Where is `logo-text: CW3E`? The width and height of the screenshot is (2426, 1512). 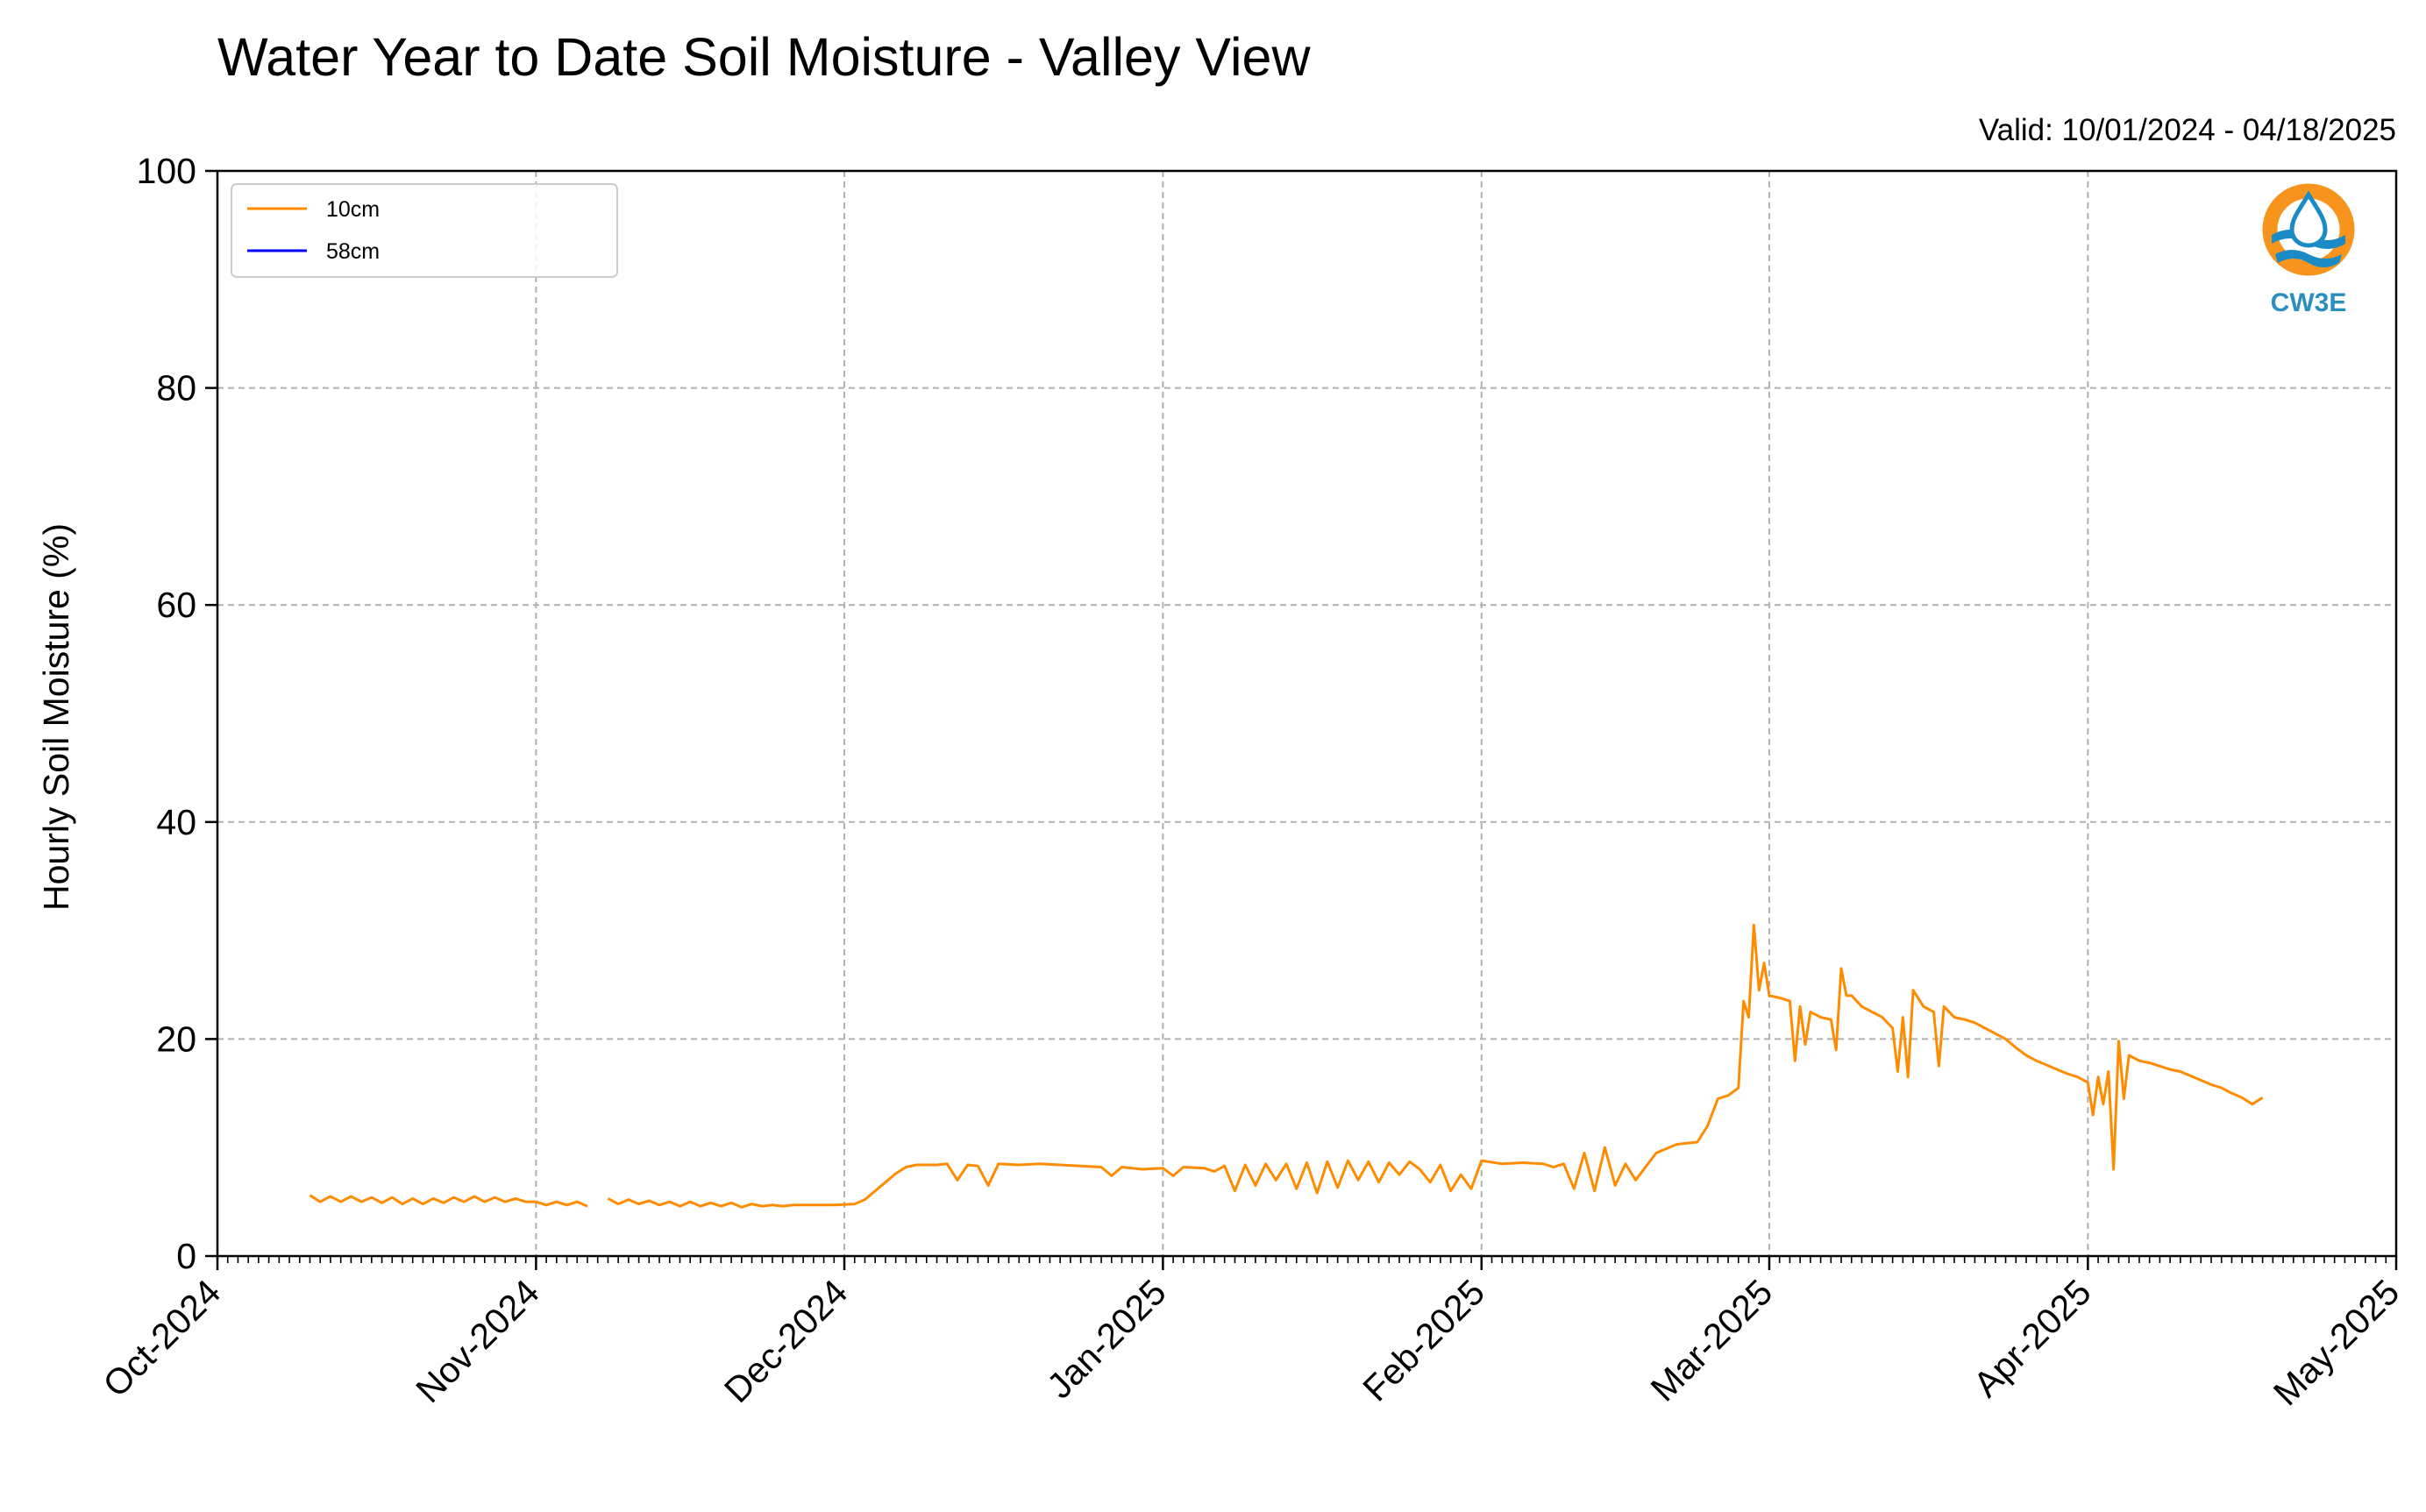
logo-text: CW3E is located at coordinates (2309, 302).